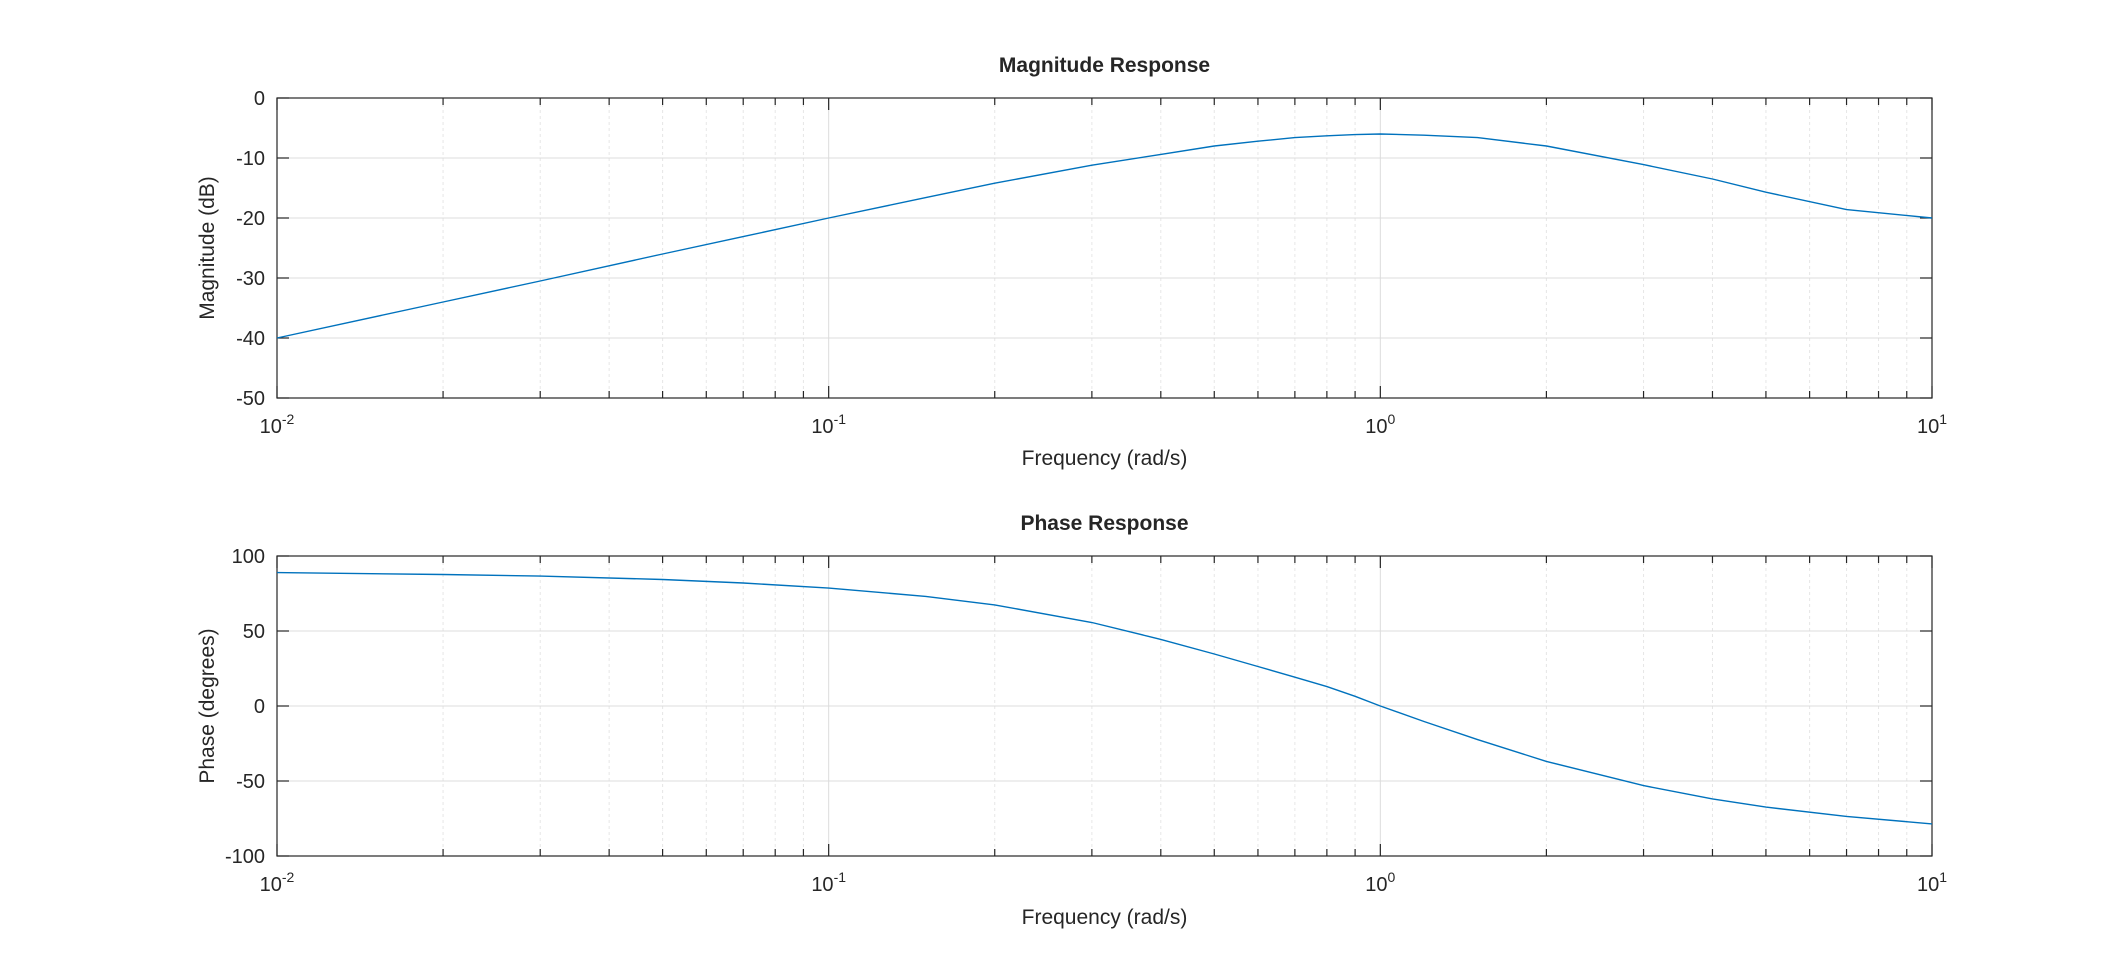 This screenshot has height=963, width=2125. I want to click on y-tick-label: -40, so click(250, 339).